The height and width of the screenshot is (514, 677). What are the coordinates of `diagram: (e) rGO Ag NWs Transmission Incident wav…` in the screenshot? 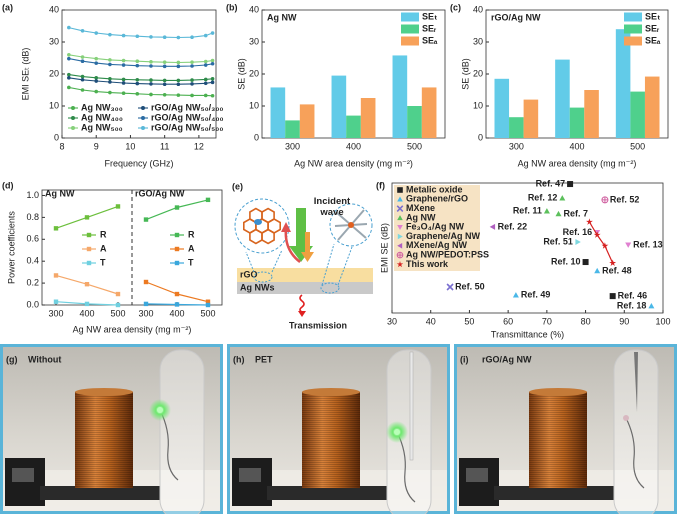 It's located at (302, 255).